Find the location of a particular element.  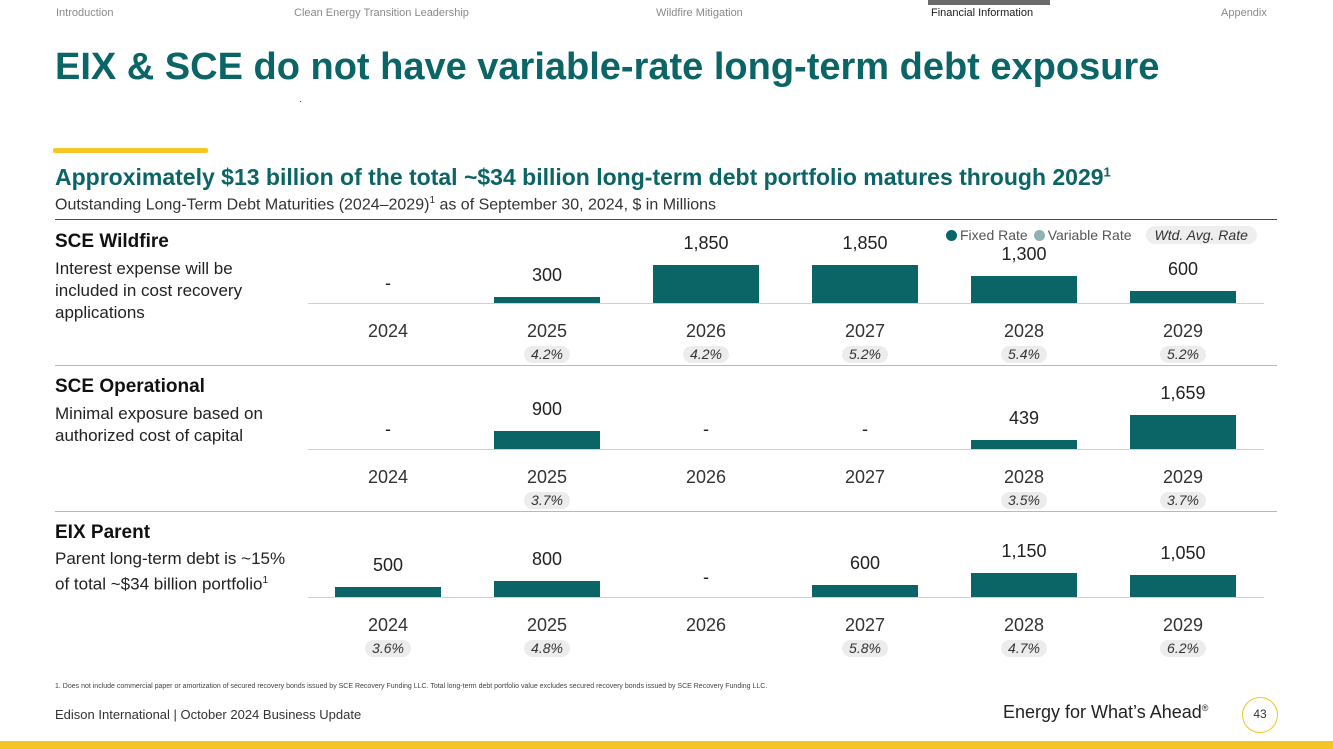

year-label-eix-parent-2027: 2027 is located at coordinates (865, 625).